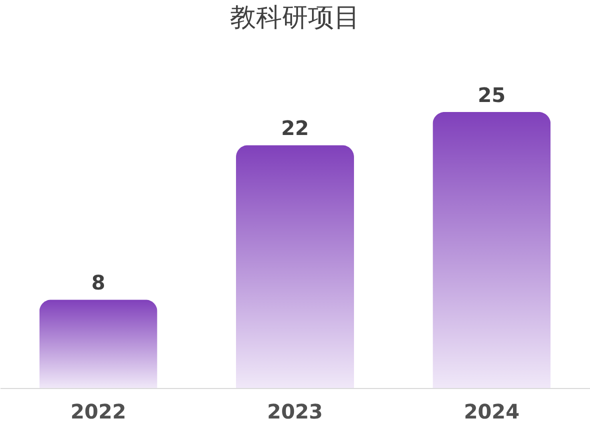 The image size is (590, 432). I want to click on x-tick-label: 2022, so click(98, 412).